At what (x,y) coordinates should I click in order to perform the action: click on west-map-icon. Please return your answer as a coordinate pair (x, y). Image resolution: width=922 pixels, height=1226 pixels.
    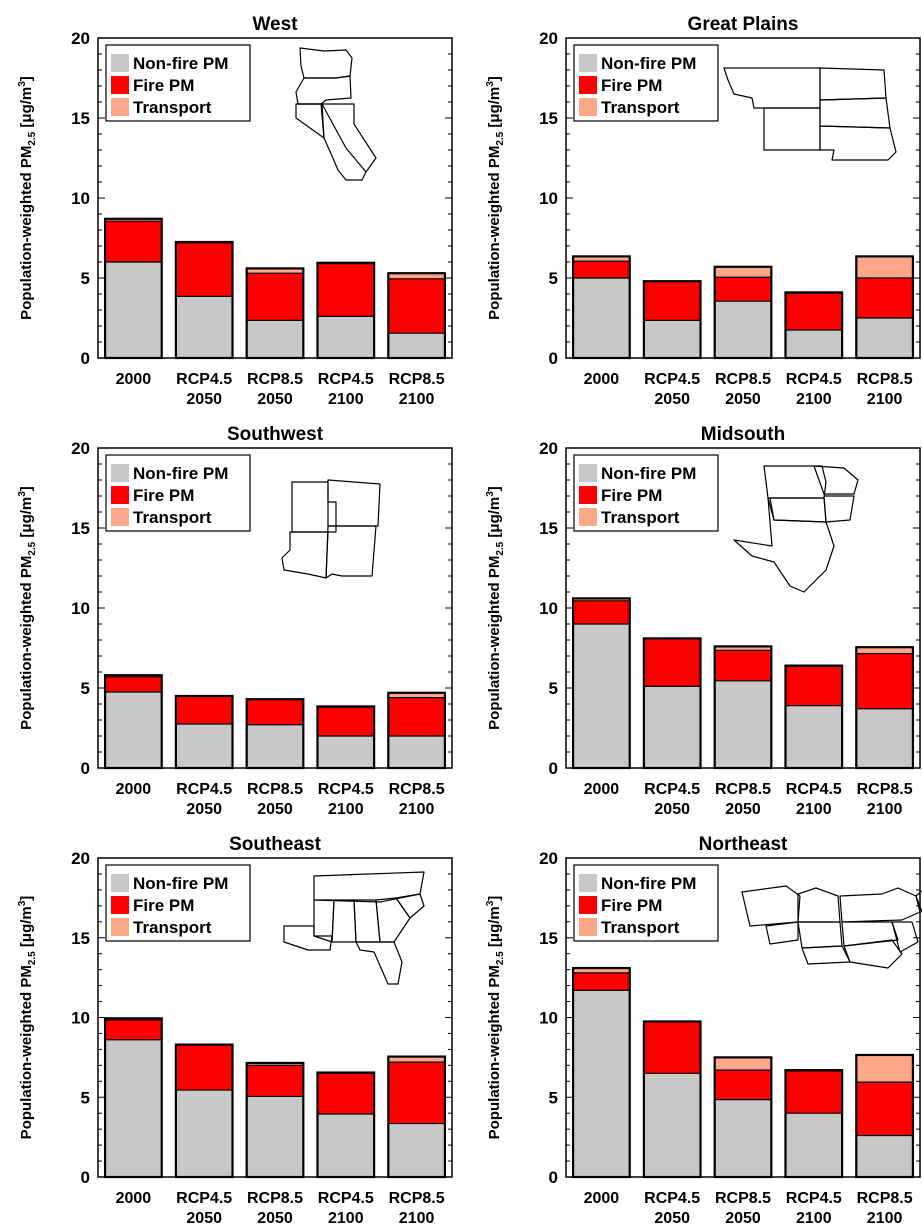
    Looking at the image, I should click on (336, 114).